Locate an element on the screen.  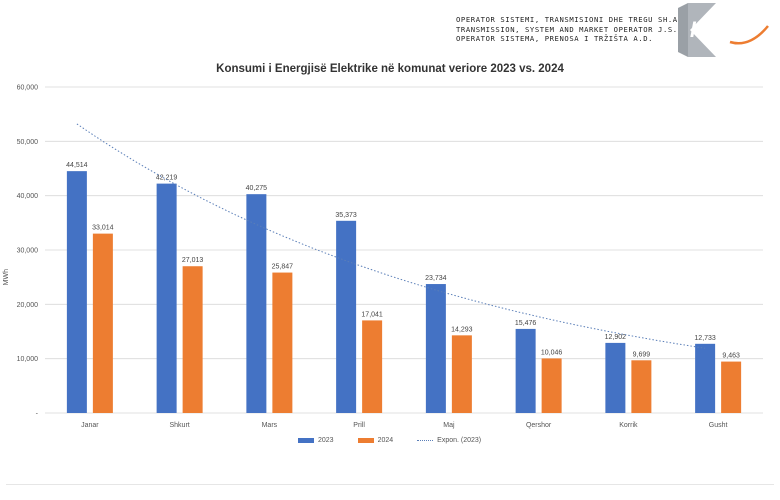
x-tick-label: Korrik is located at coordinates (628, 425).